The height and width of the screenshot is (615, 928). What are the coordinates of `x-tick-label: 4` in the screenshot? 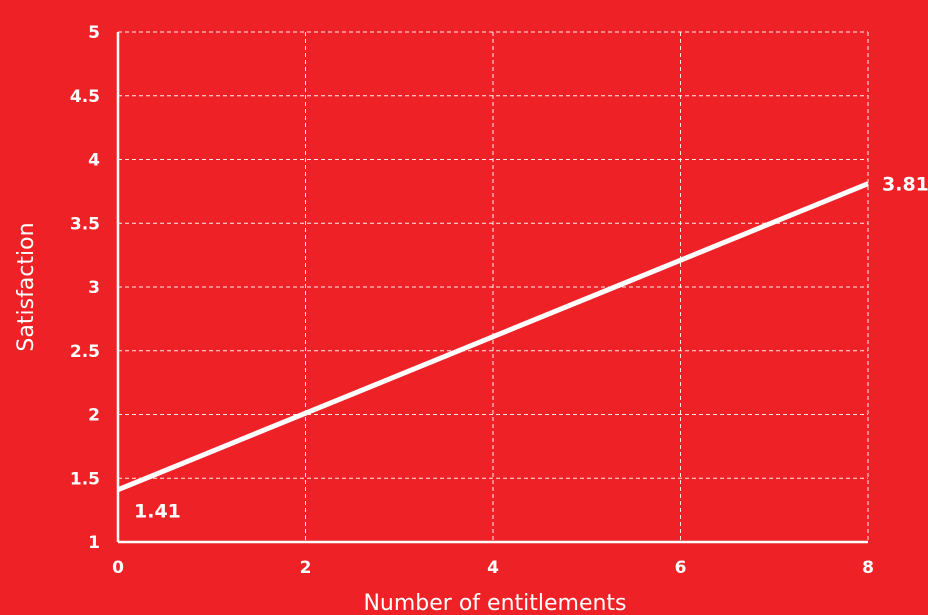 It's located at (493, 568).